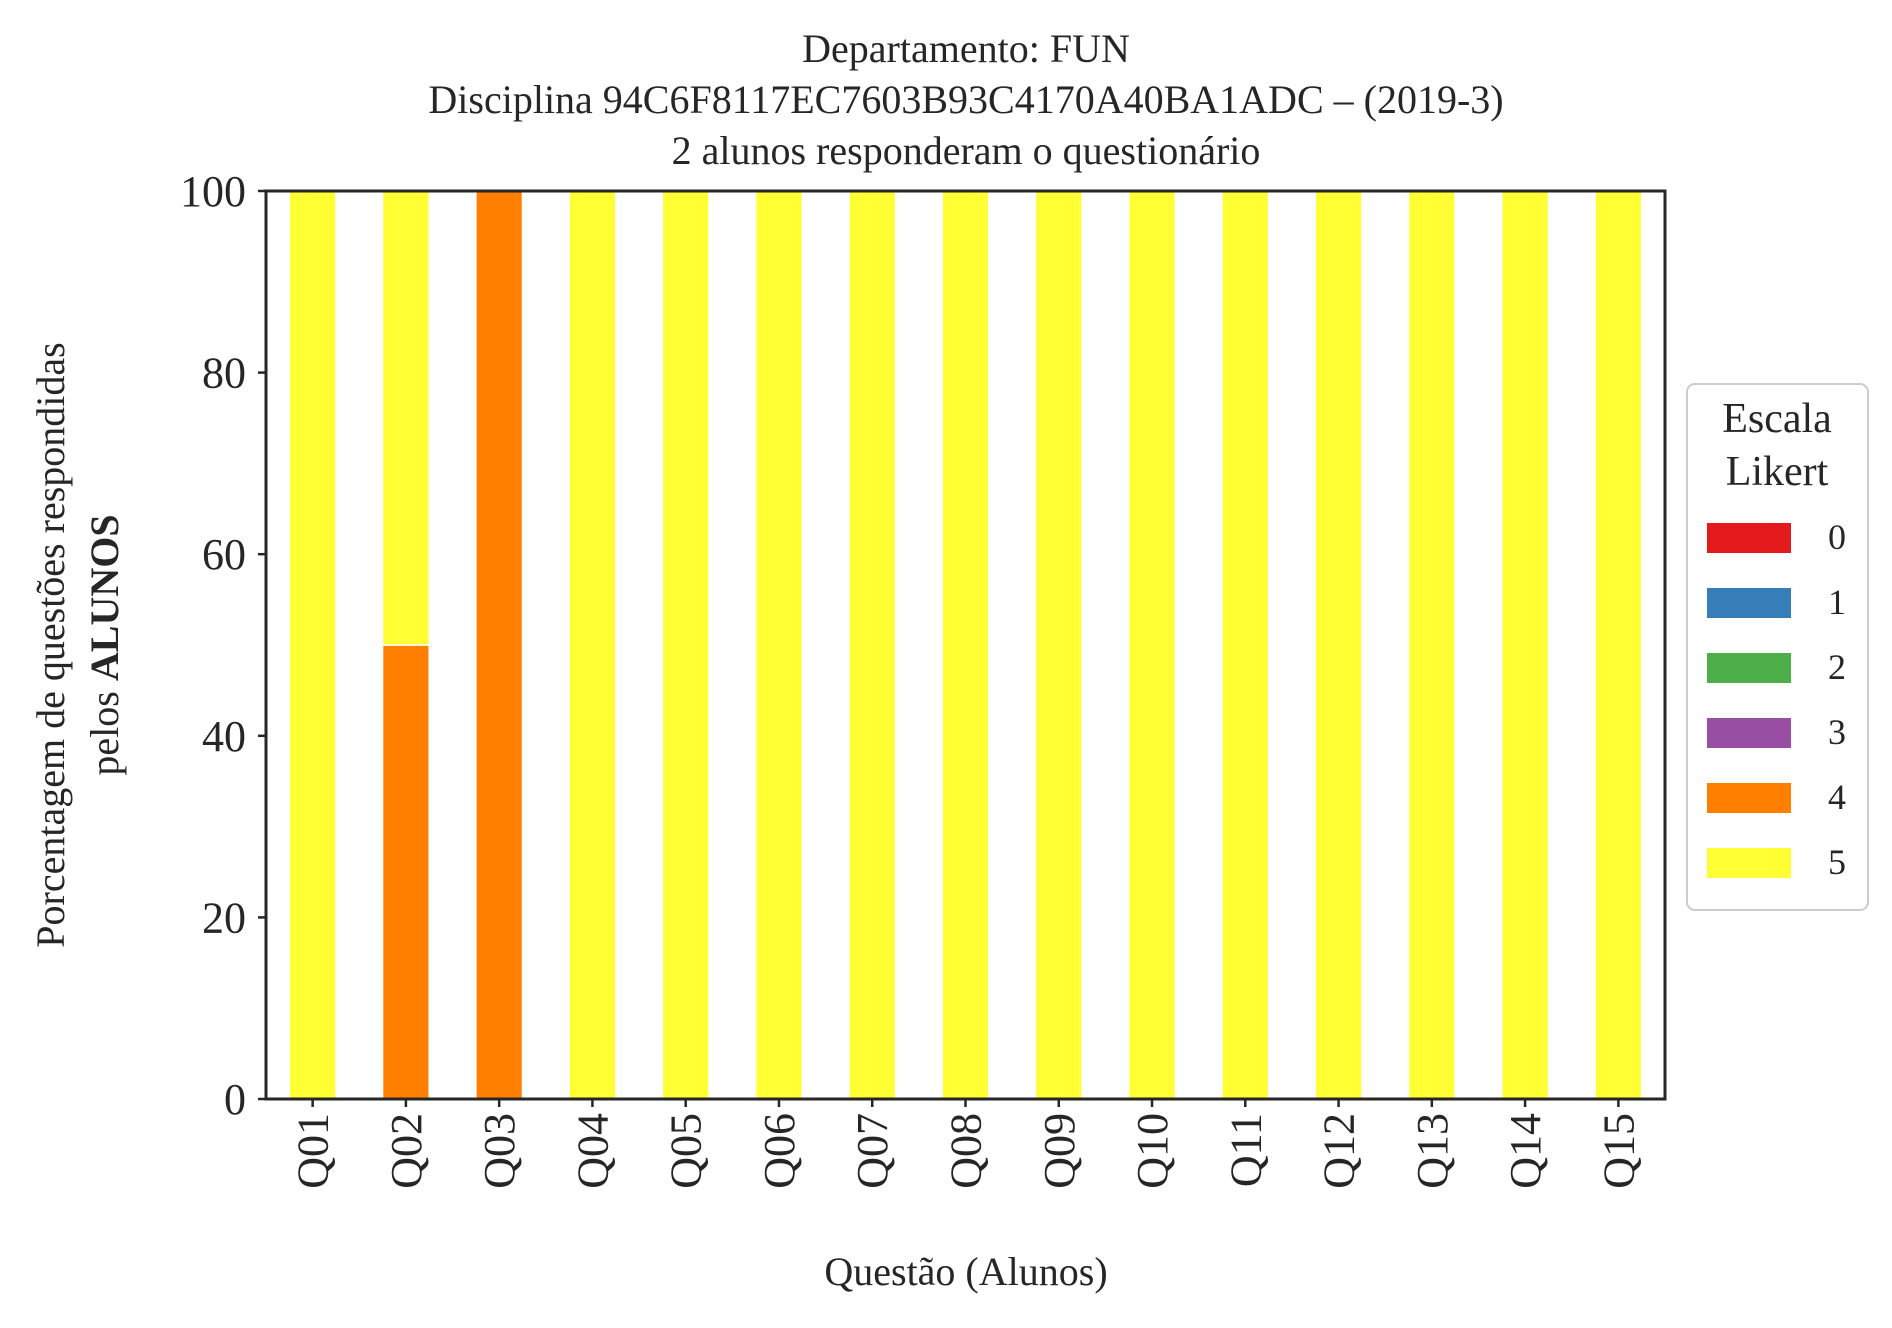 Image resolution: width=1892 pixels, height=1328 pixels. What do you see at coordinates (686, 1151) in the screenshot?
I see `x-tick-label: Q05` at bounding box center [686, 1151].